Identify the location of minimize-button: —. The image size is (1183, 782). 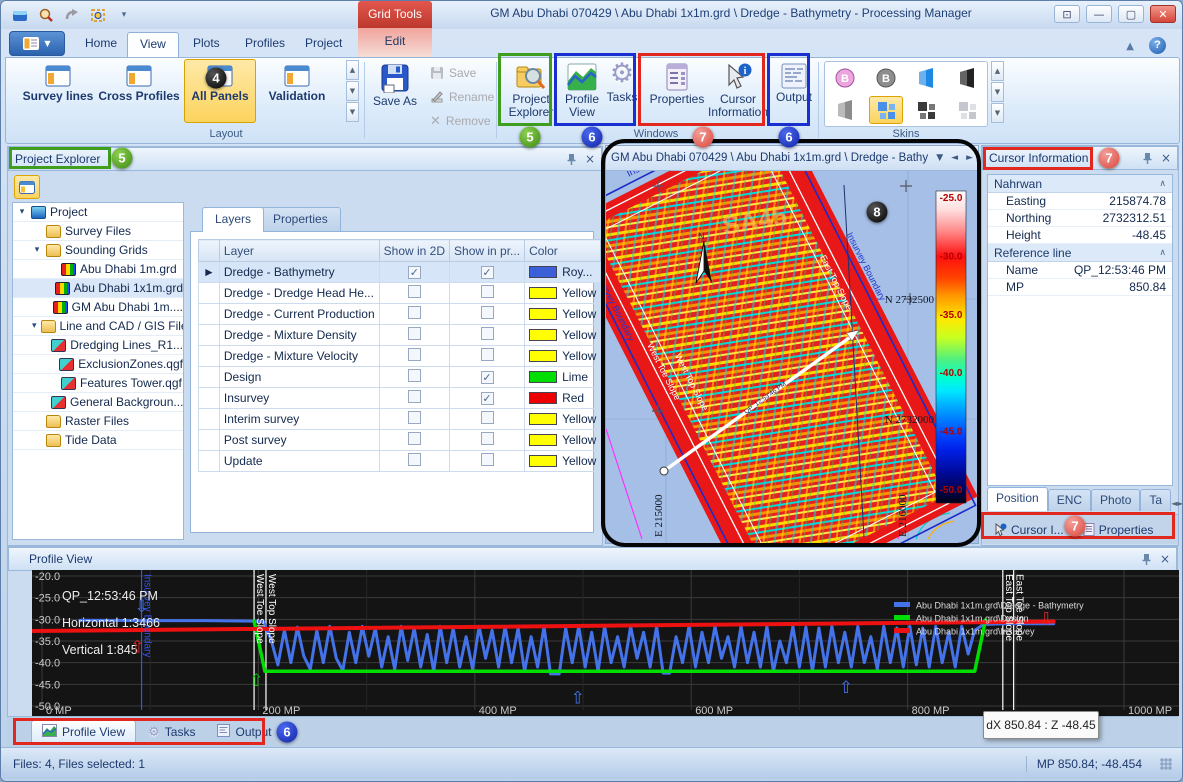
(1099, 14).